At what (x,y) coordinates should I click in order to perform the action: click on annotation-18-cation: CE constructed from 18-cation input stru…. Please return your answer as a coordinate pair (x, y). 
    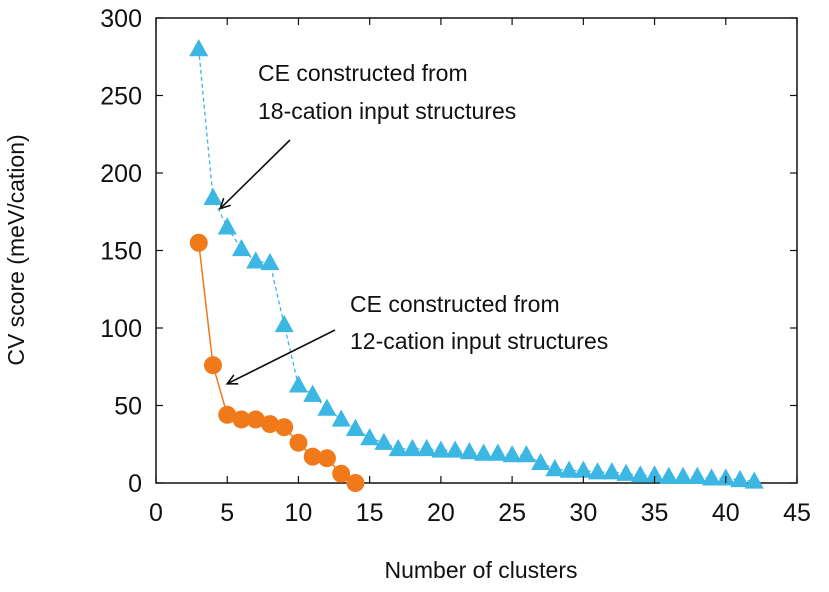
    Looking at the image, I should click on (368, 134).